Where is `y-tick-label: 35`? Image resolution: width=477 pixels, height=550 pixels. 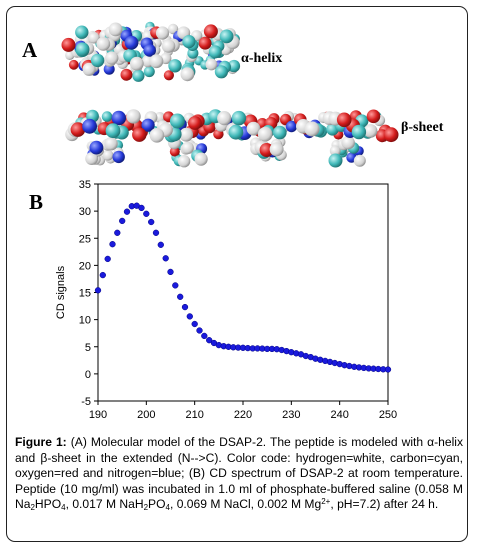 y-tick-label: 35 is located at coordinates (85, 185).